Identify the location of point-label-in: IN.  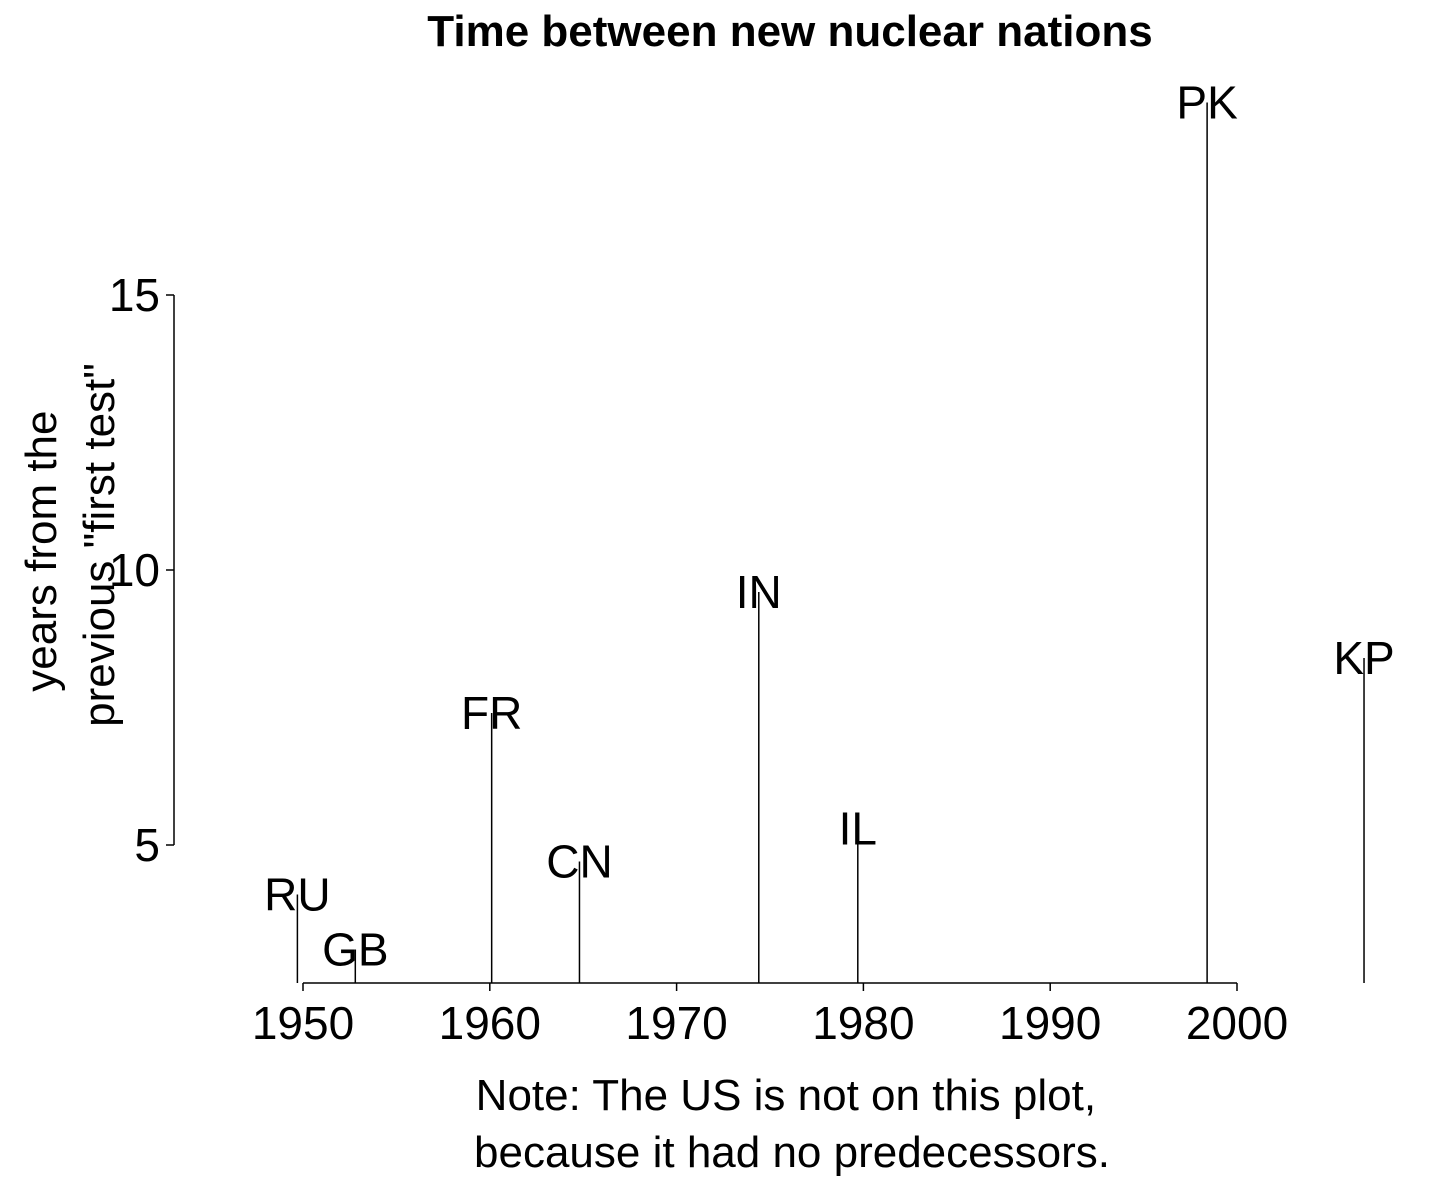
(759, 592).